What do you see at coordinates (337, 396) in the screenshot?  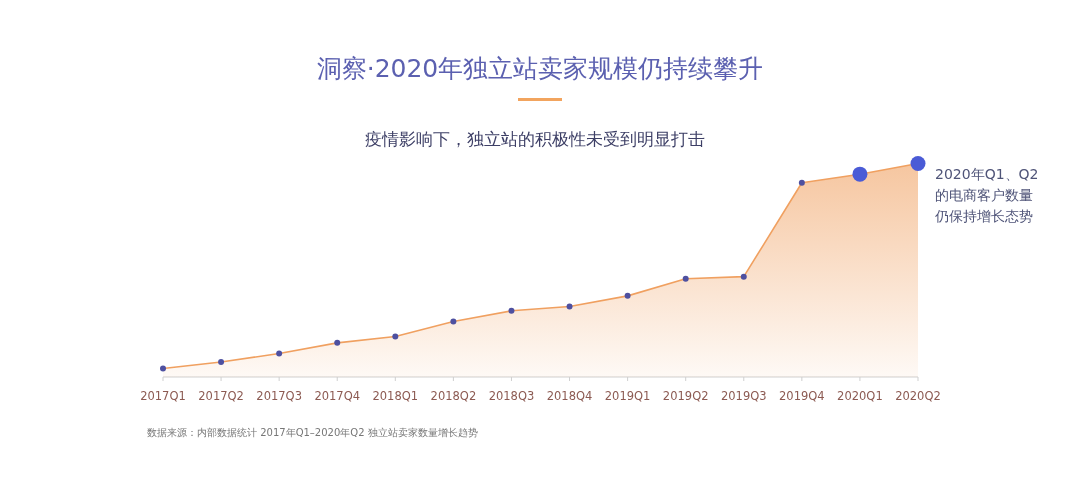 I see `x-tick-label: 2017Q4` at bounding box center [337, 396].